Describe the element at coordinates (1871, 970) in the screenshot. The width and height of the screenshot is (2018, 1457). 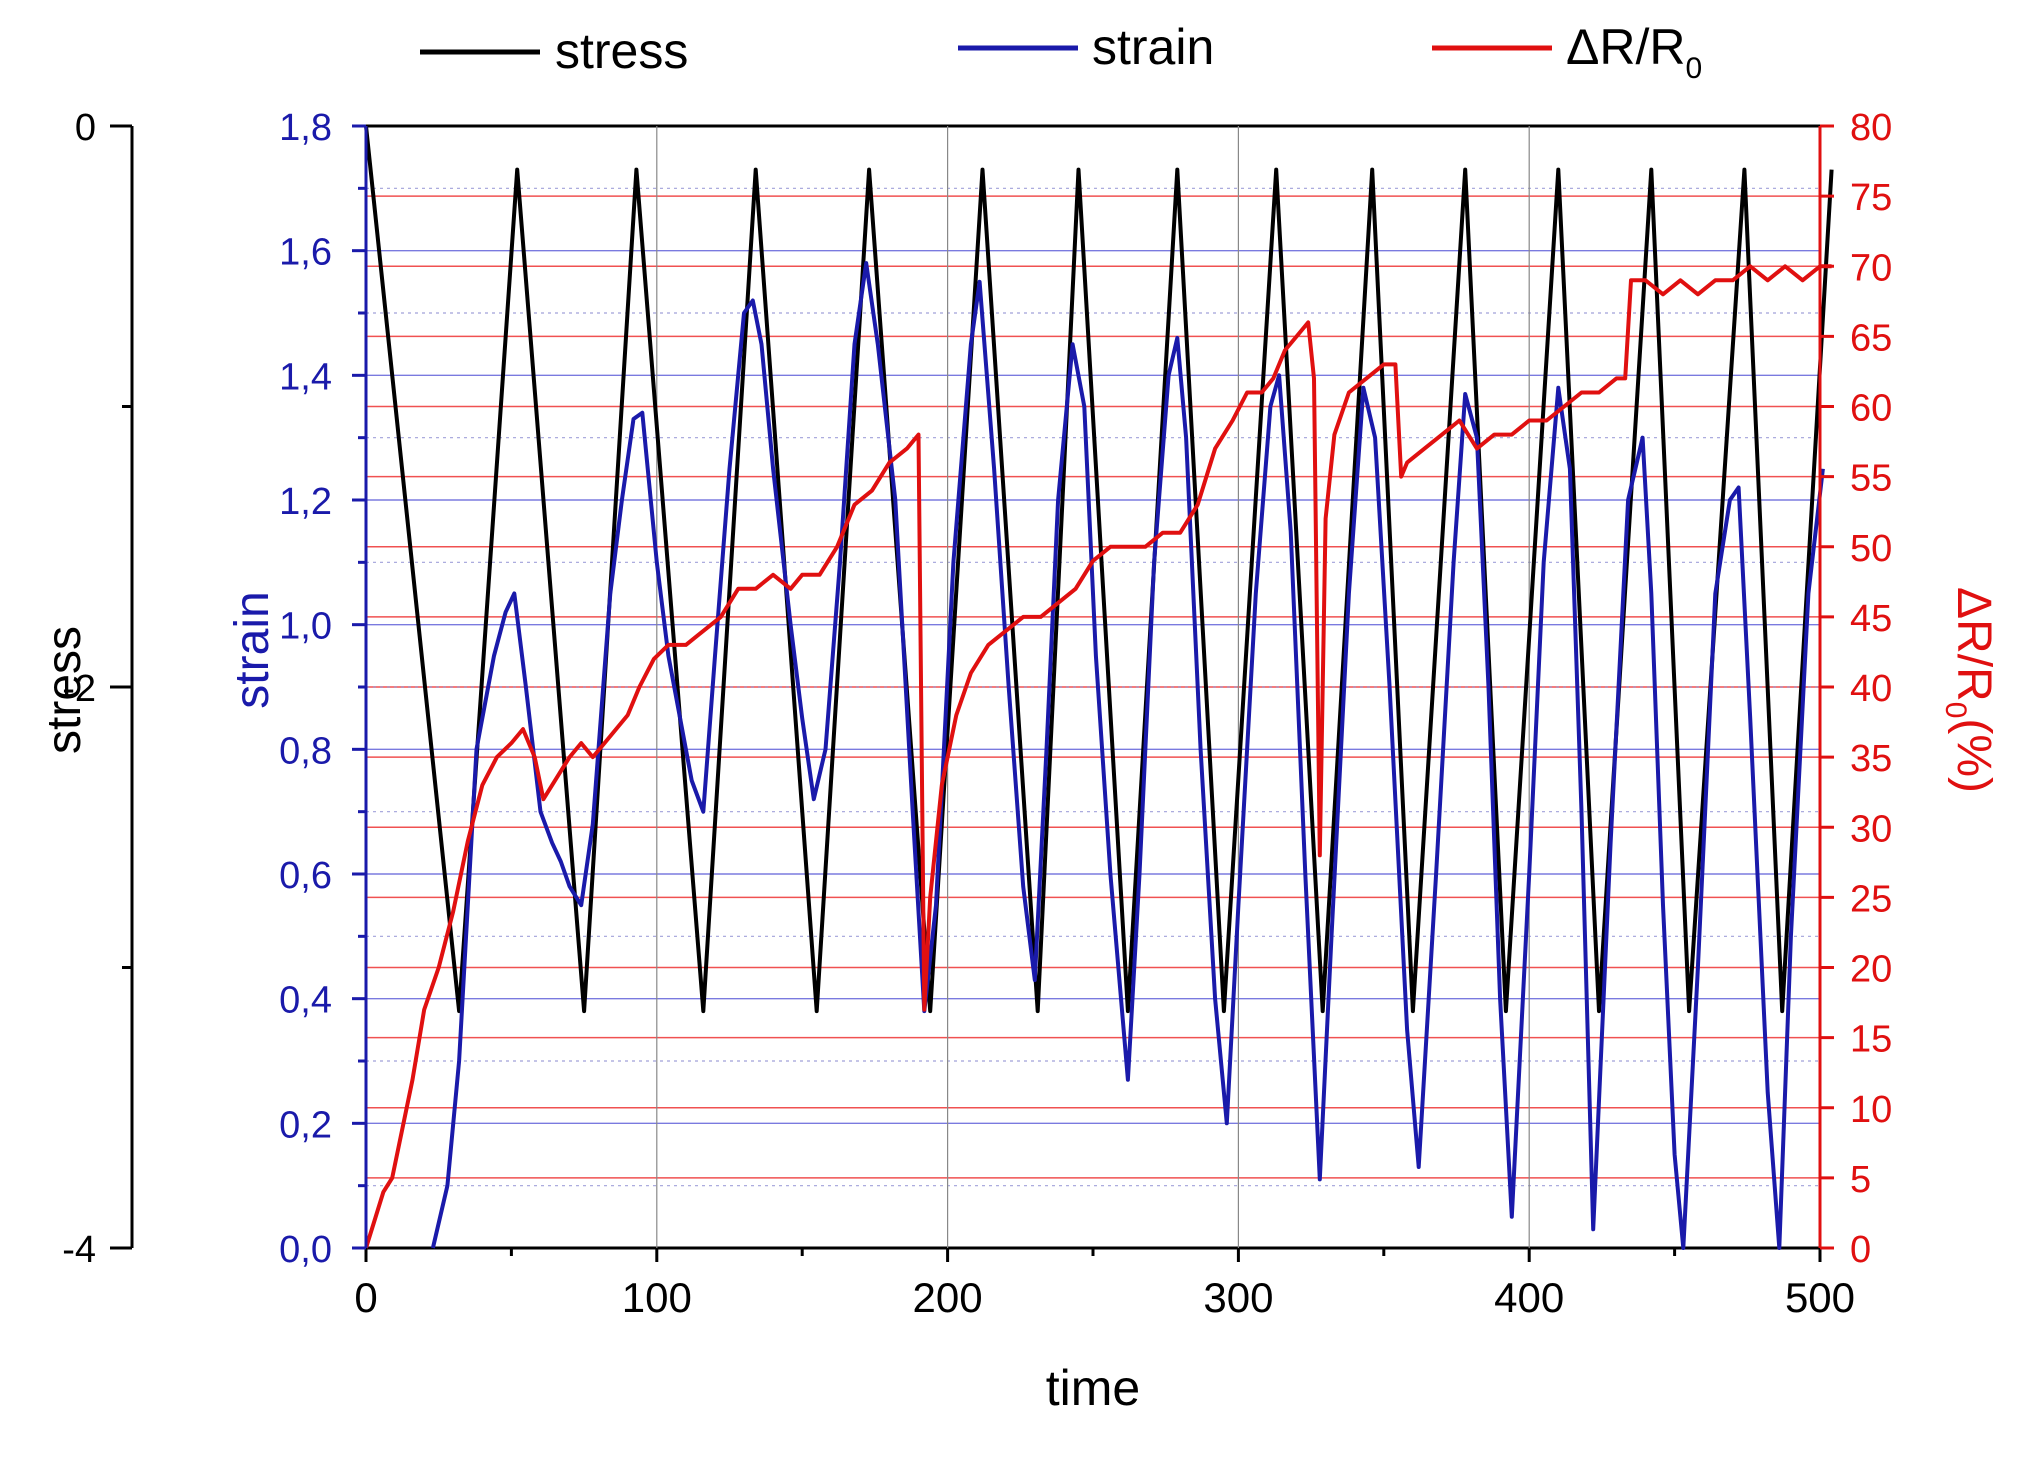
I see `resistance-tick-label: 20` at that location.